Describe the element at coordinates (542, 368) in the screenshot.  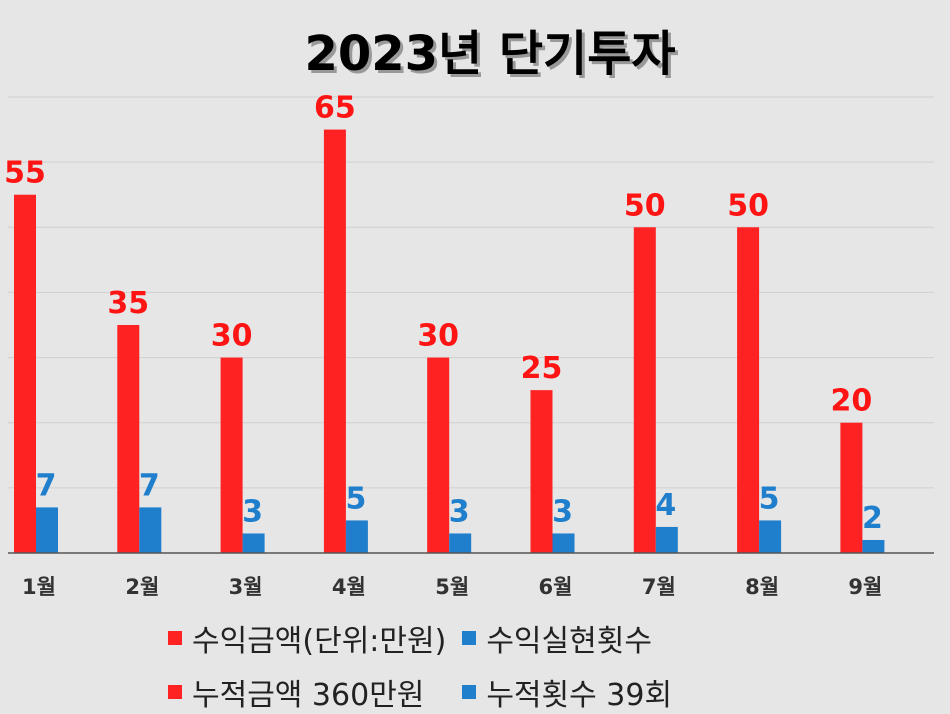
I see `data-label-revenue: 25` at that location.